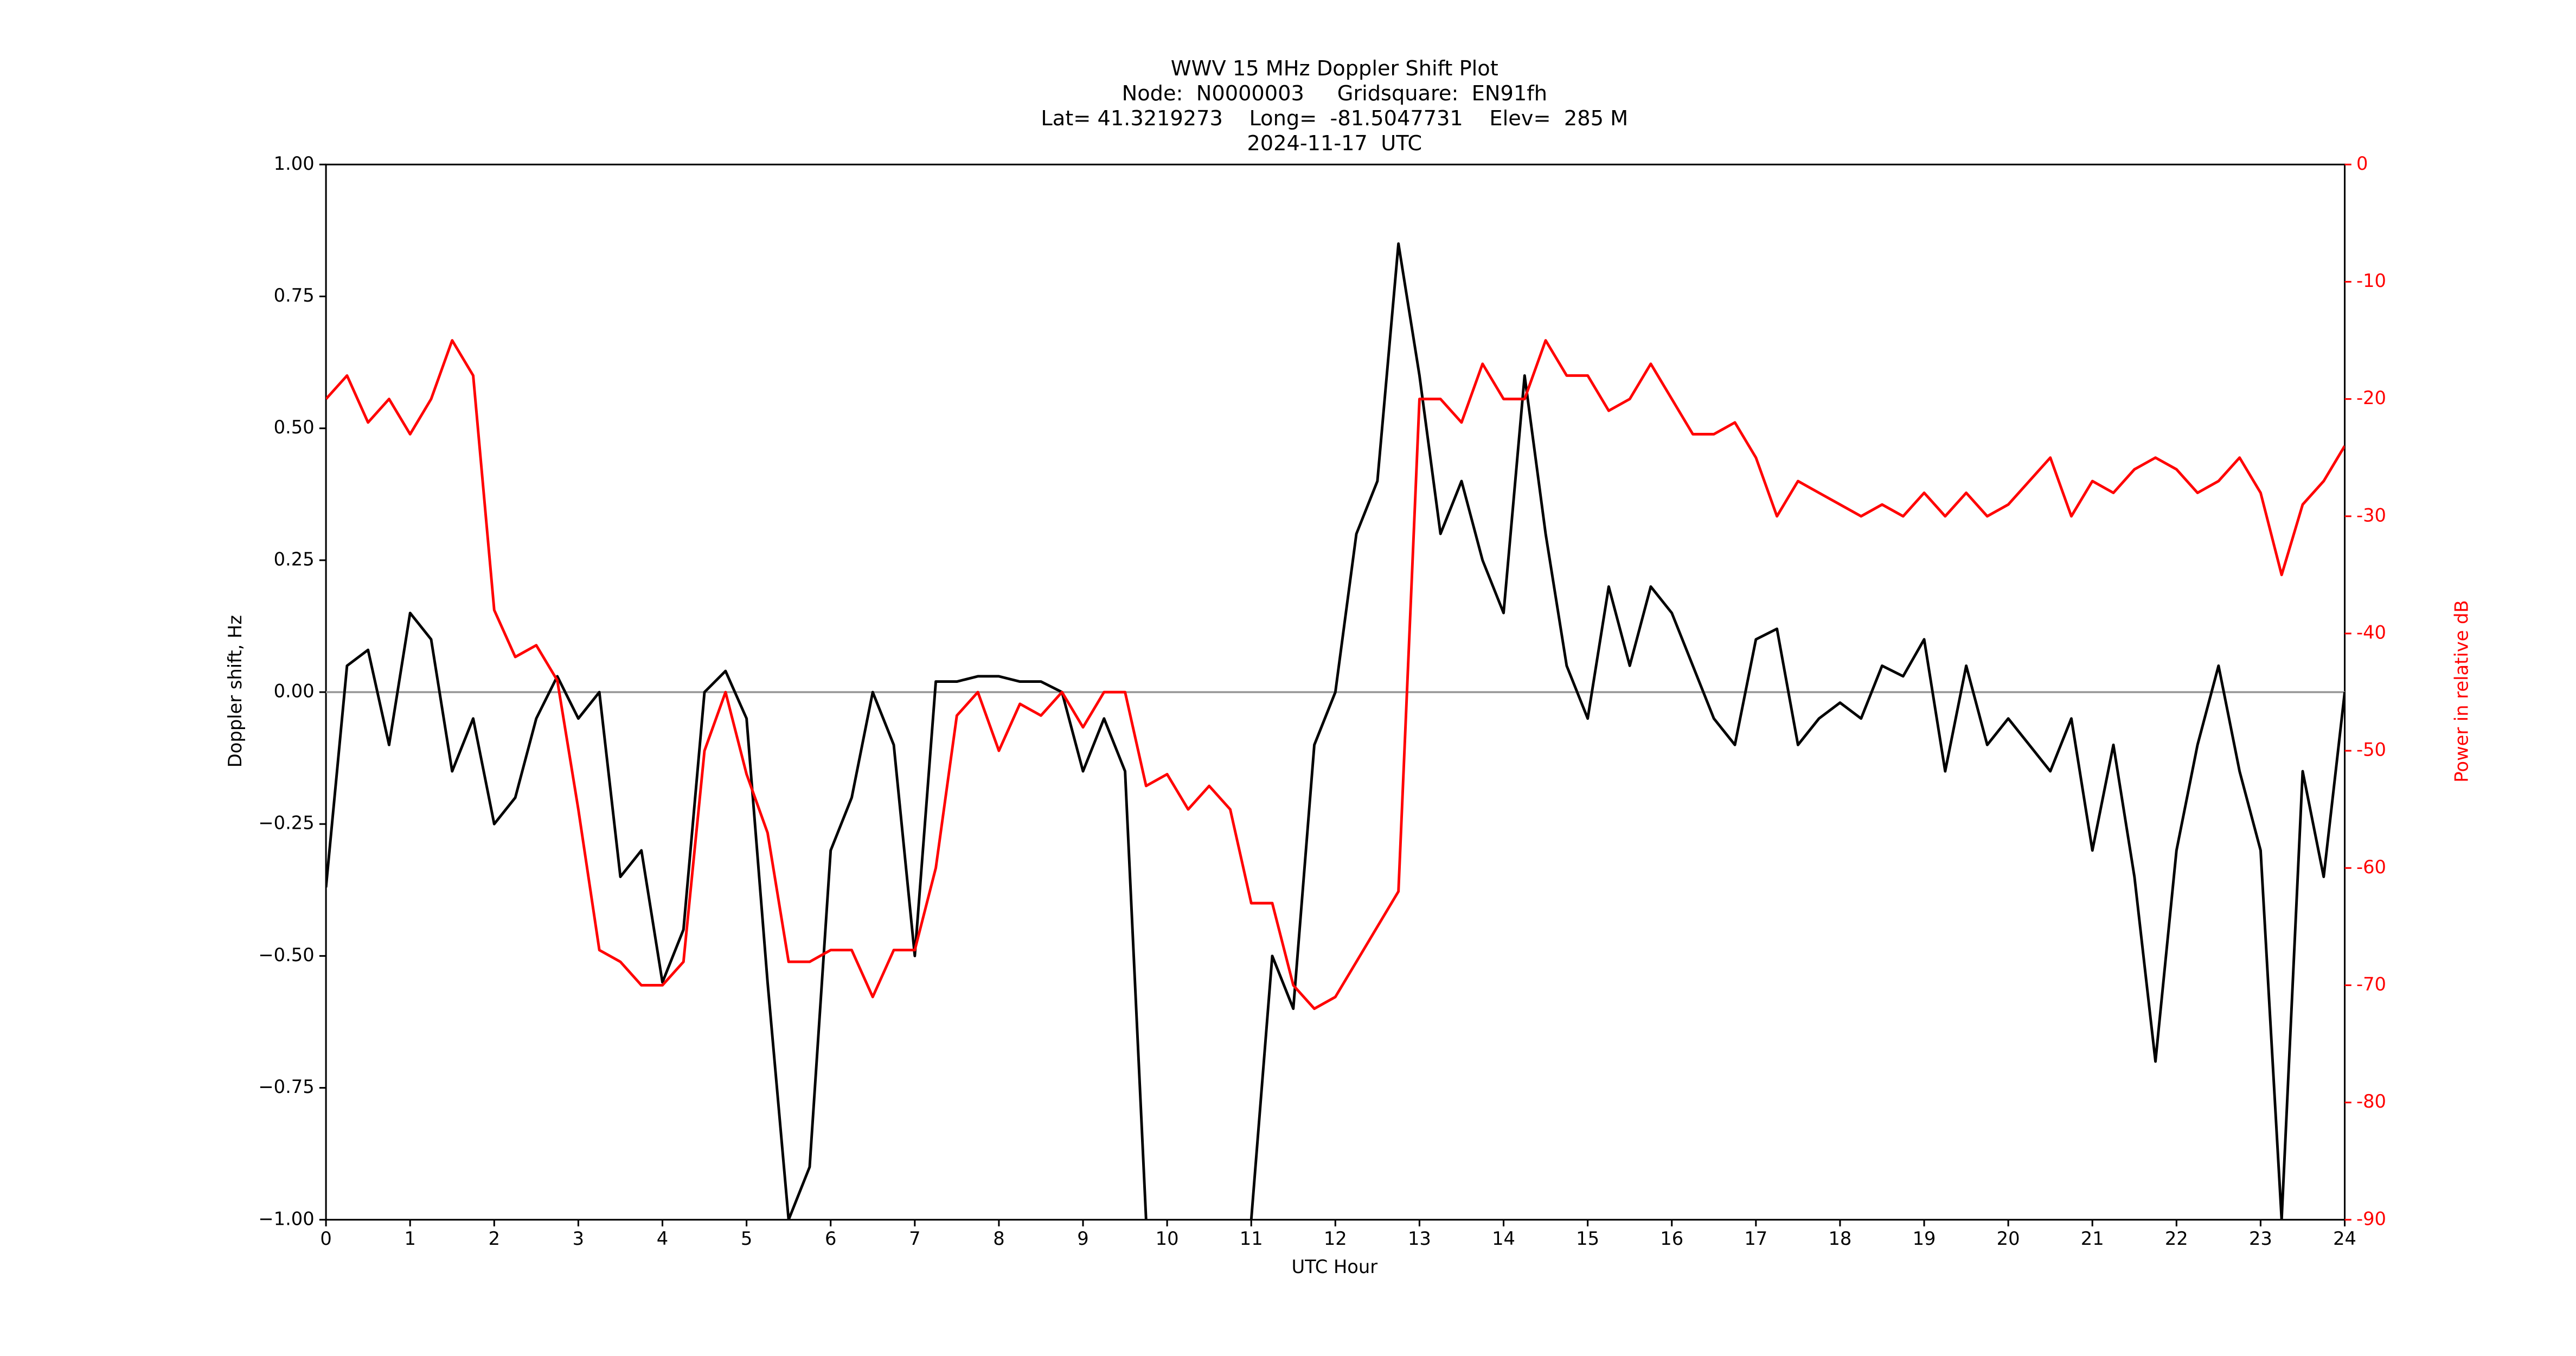 The height and width of the screenshot is (1356, 2576). I want to click on y-tick-label: −0.50, so click(286, 954).